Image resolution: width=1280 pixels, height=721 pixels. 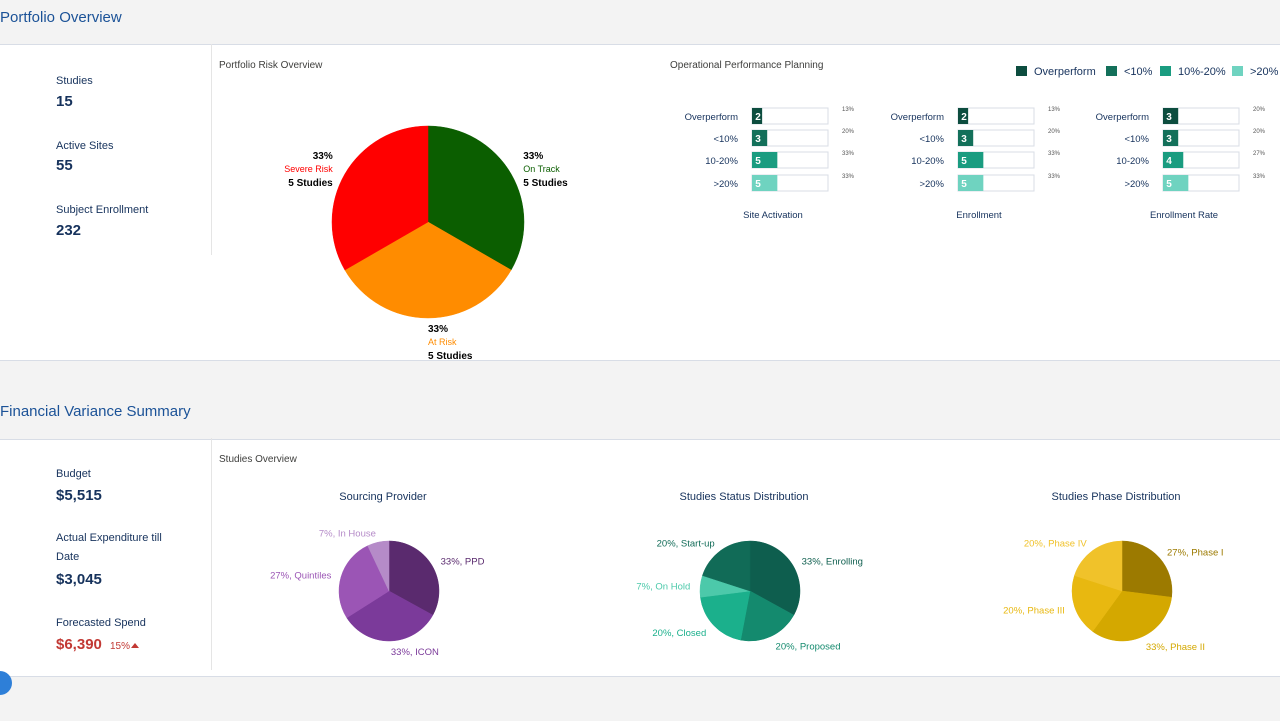 I want to click on share-label: 27%, so click(x=1259, y=154).